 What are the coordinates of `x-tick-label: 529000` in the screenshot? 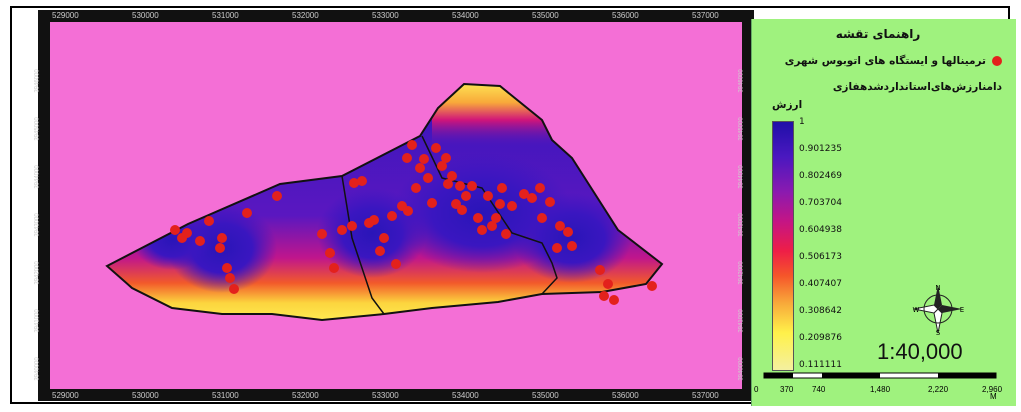 It's located at (65, 15).